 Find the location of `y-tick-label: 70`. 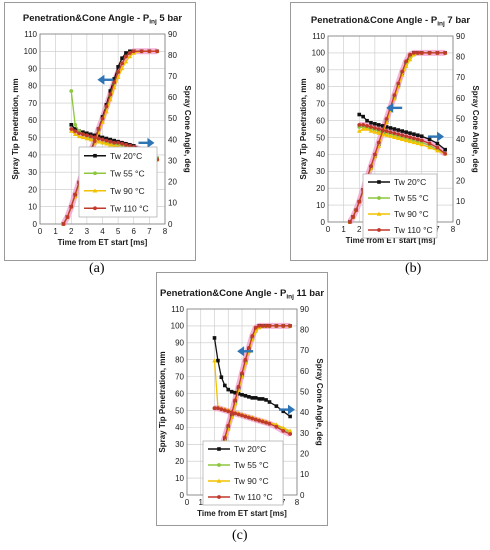

y-tick-label: 70 is located at coordinates (179, 376).